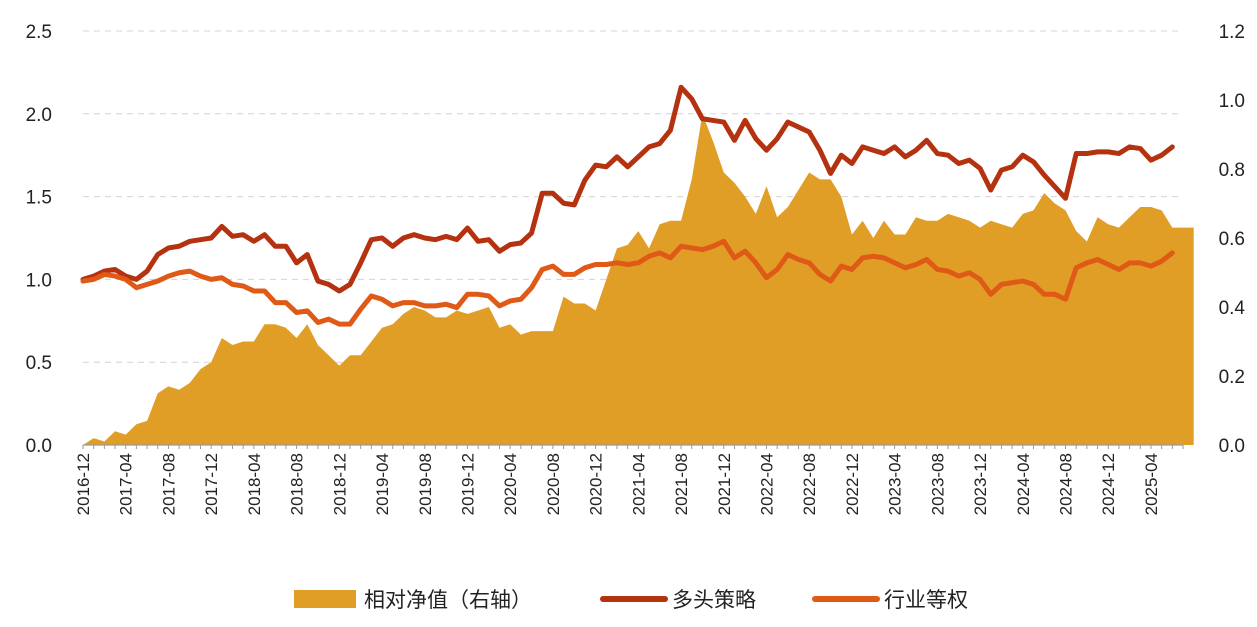  I want to click on y-right-tick-label: 0.4, so click(1232, 308).